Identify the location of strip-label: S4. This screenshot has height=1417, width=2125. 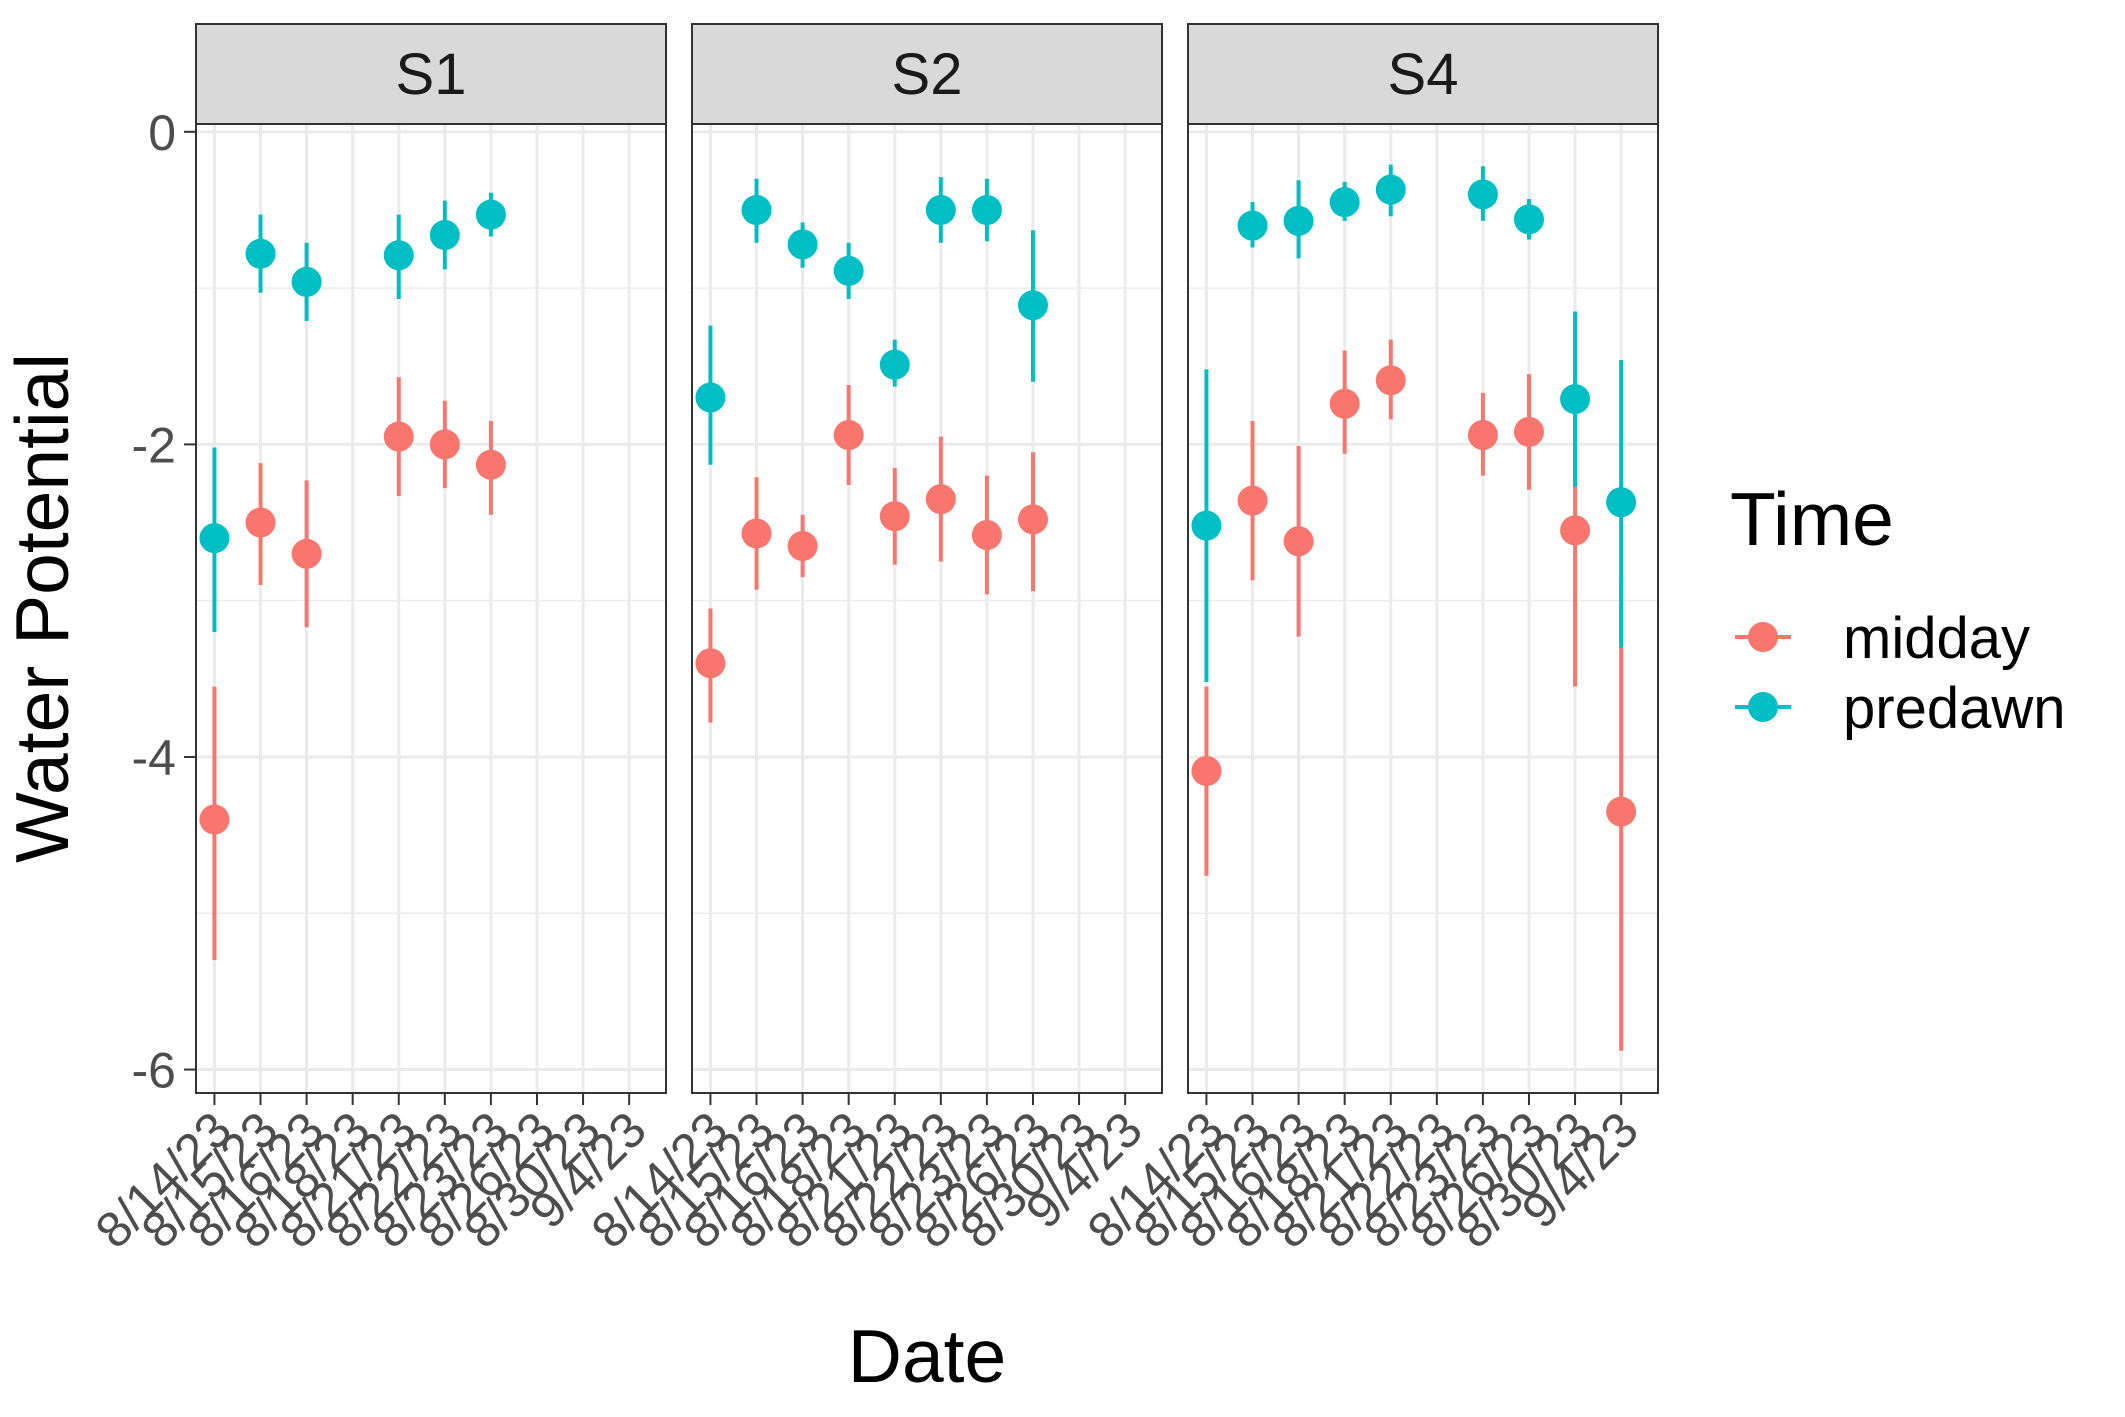
(1423, 74).